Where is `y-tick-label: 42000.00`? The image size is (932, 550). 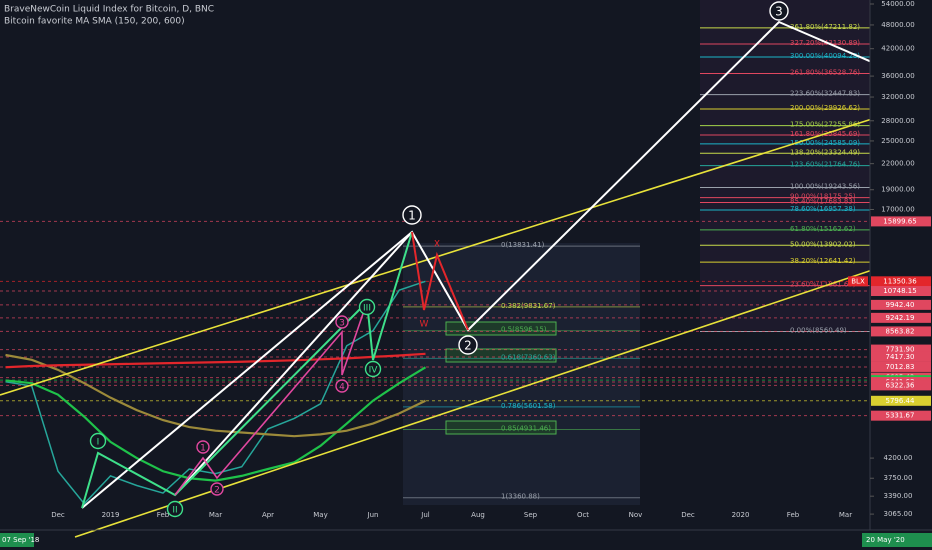 y-tick-label: 42000.00 is located at coordinates (897, 49).